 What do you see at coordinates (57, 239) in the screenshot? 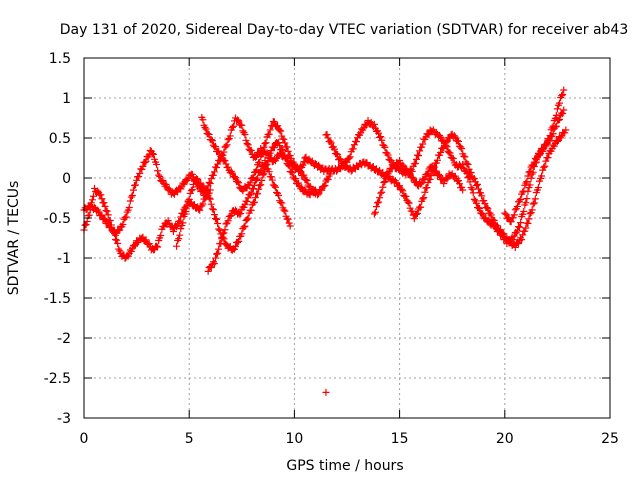
I see `y-tick-labels: -3 -2.5 -2 -1.5 -1 -0.5 0 0.5 1 1.5` at bounding box center [57, 239].